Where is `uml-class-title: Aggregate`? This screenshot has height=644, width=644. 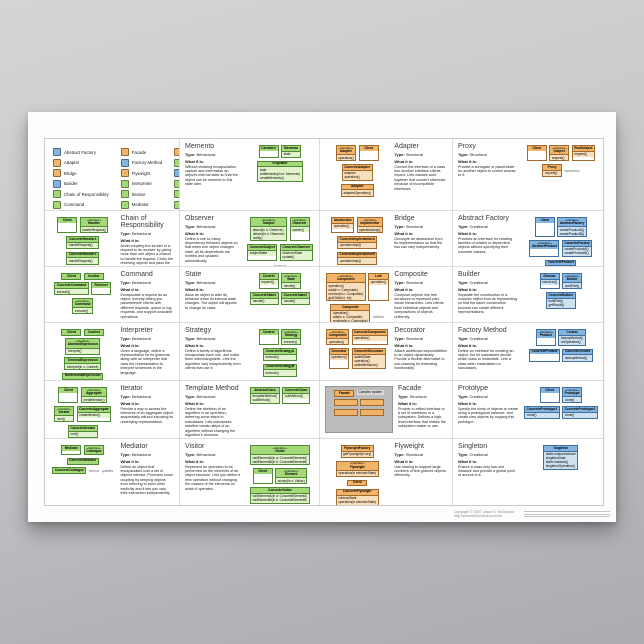
uml-class-title: Aggregate is located at coordinates (94, 393).